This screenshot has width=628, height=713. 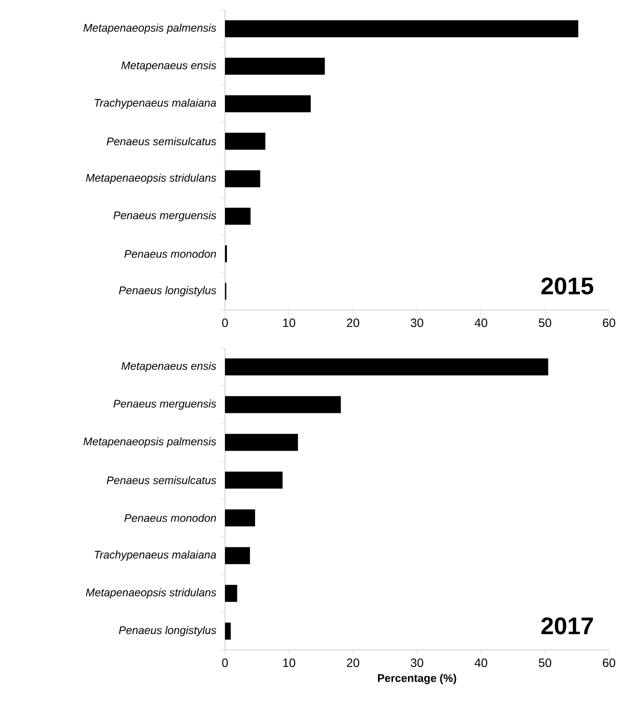 What do you see at coordinates (417, 679) in the screenshot?
I see `x-axis-title: Percentage (%)` at bounding box center [417, 679].